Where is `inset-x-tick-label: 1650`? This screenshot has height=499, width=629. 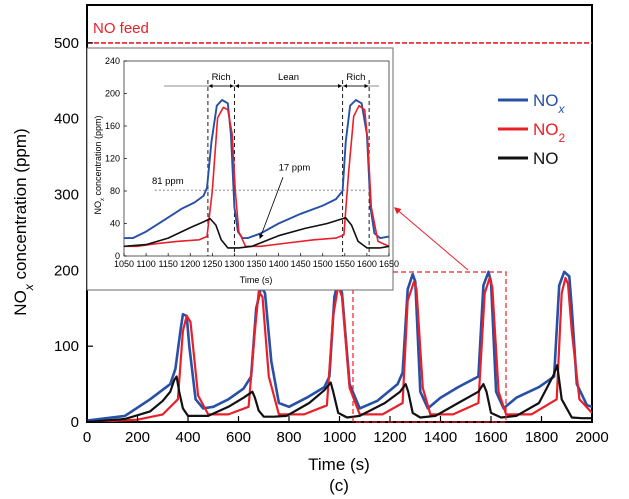 inset-x-tick-label: 1650 is located at coordinates (389, 264).